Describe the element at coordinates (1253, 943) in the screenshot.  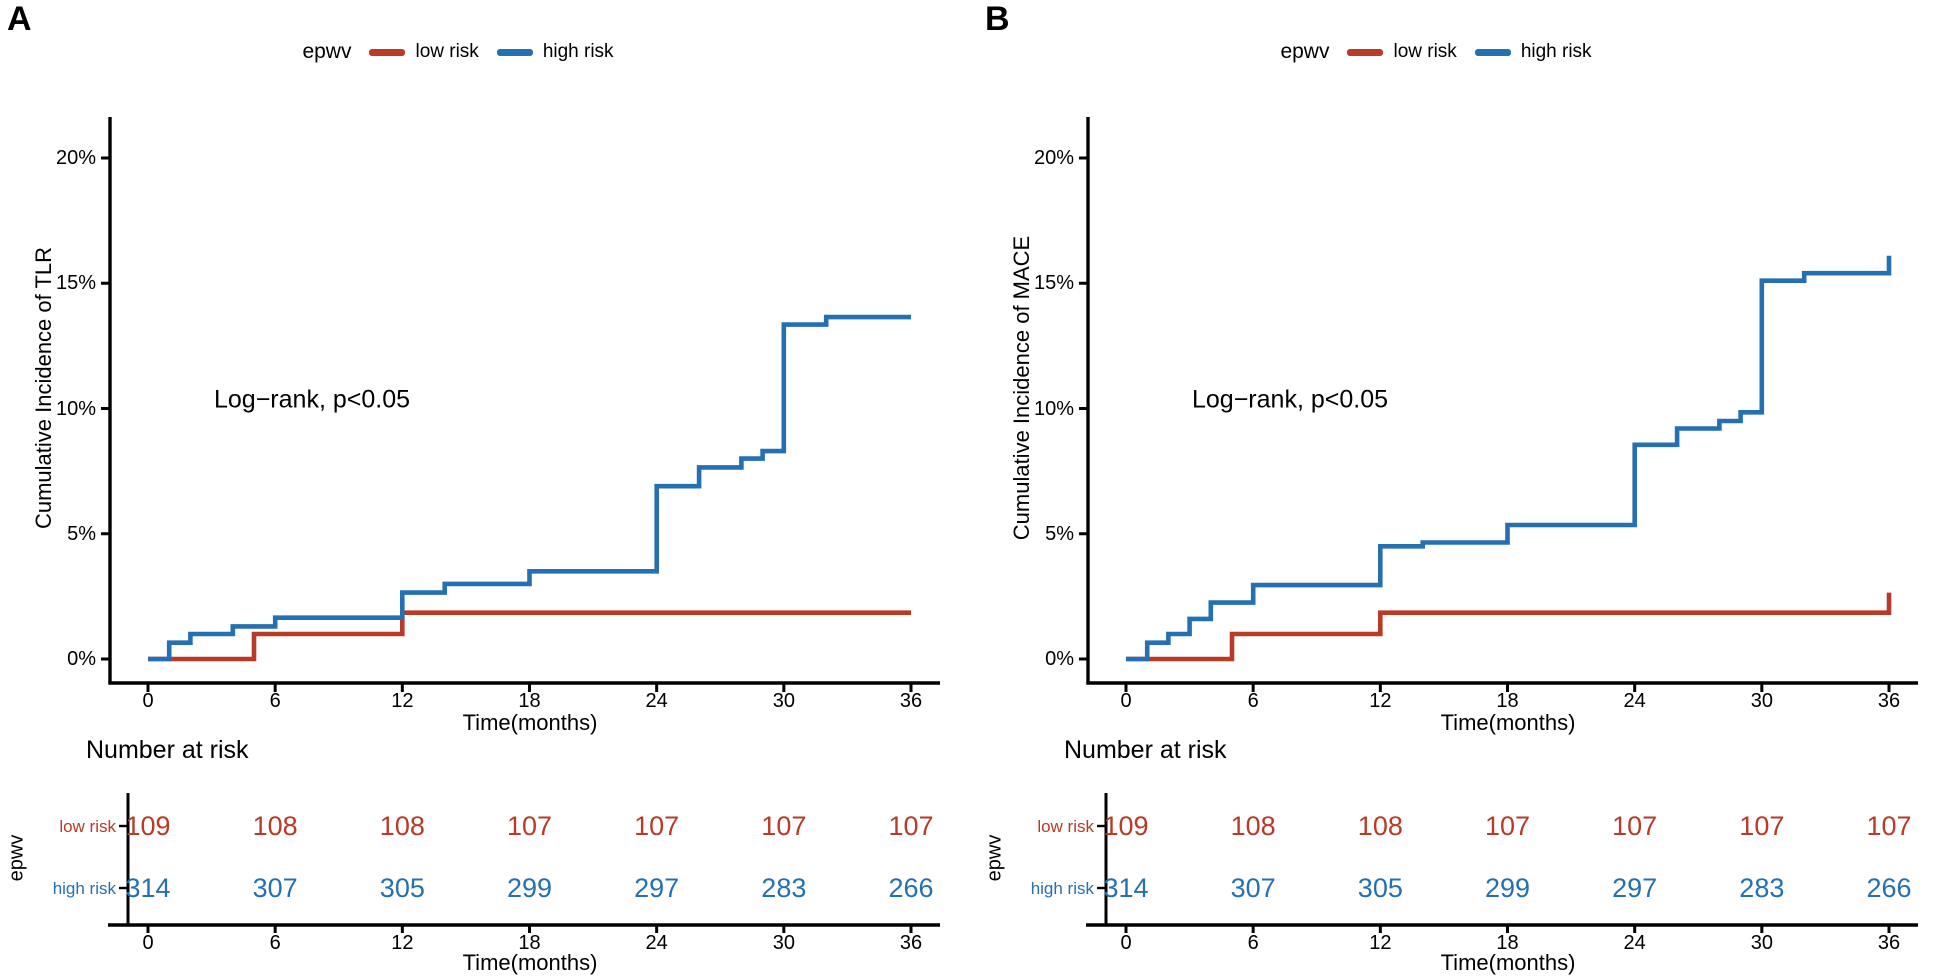
I see `risk-x-tick-label: 6` at that location.